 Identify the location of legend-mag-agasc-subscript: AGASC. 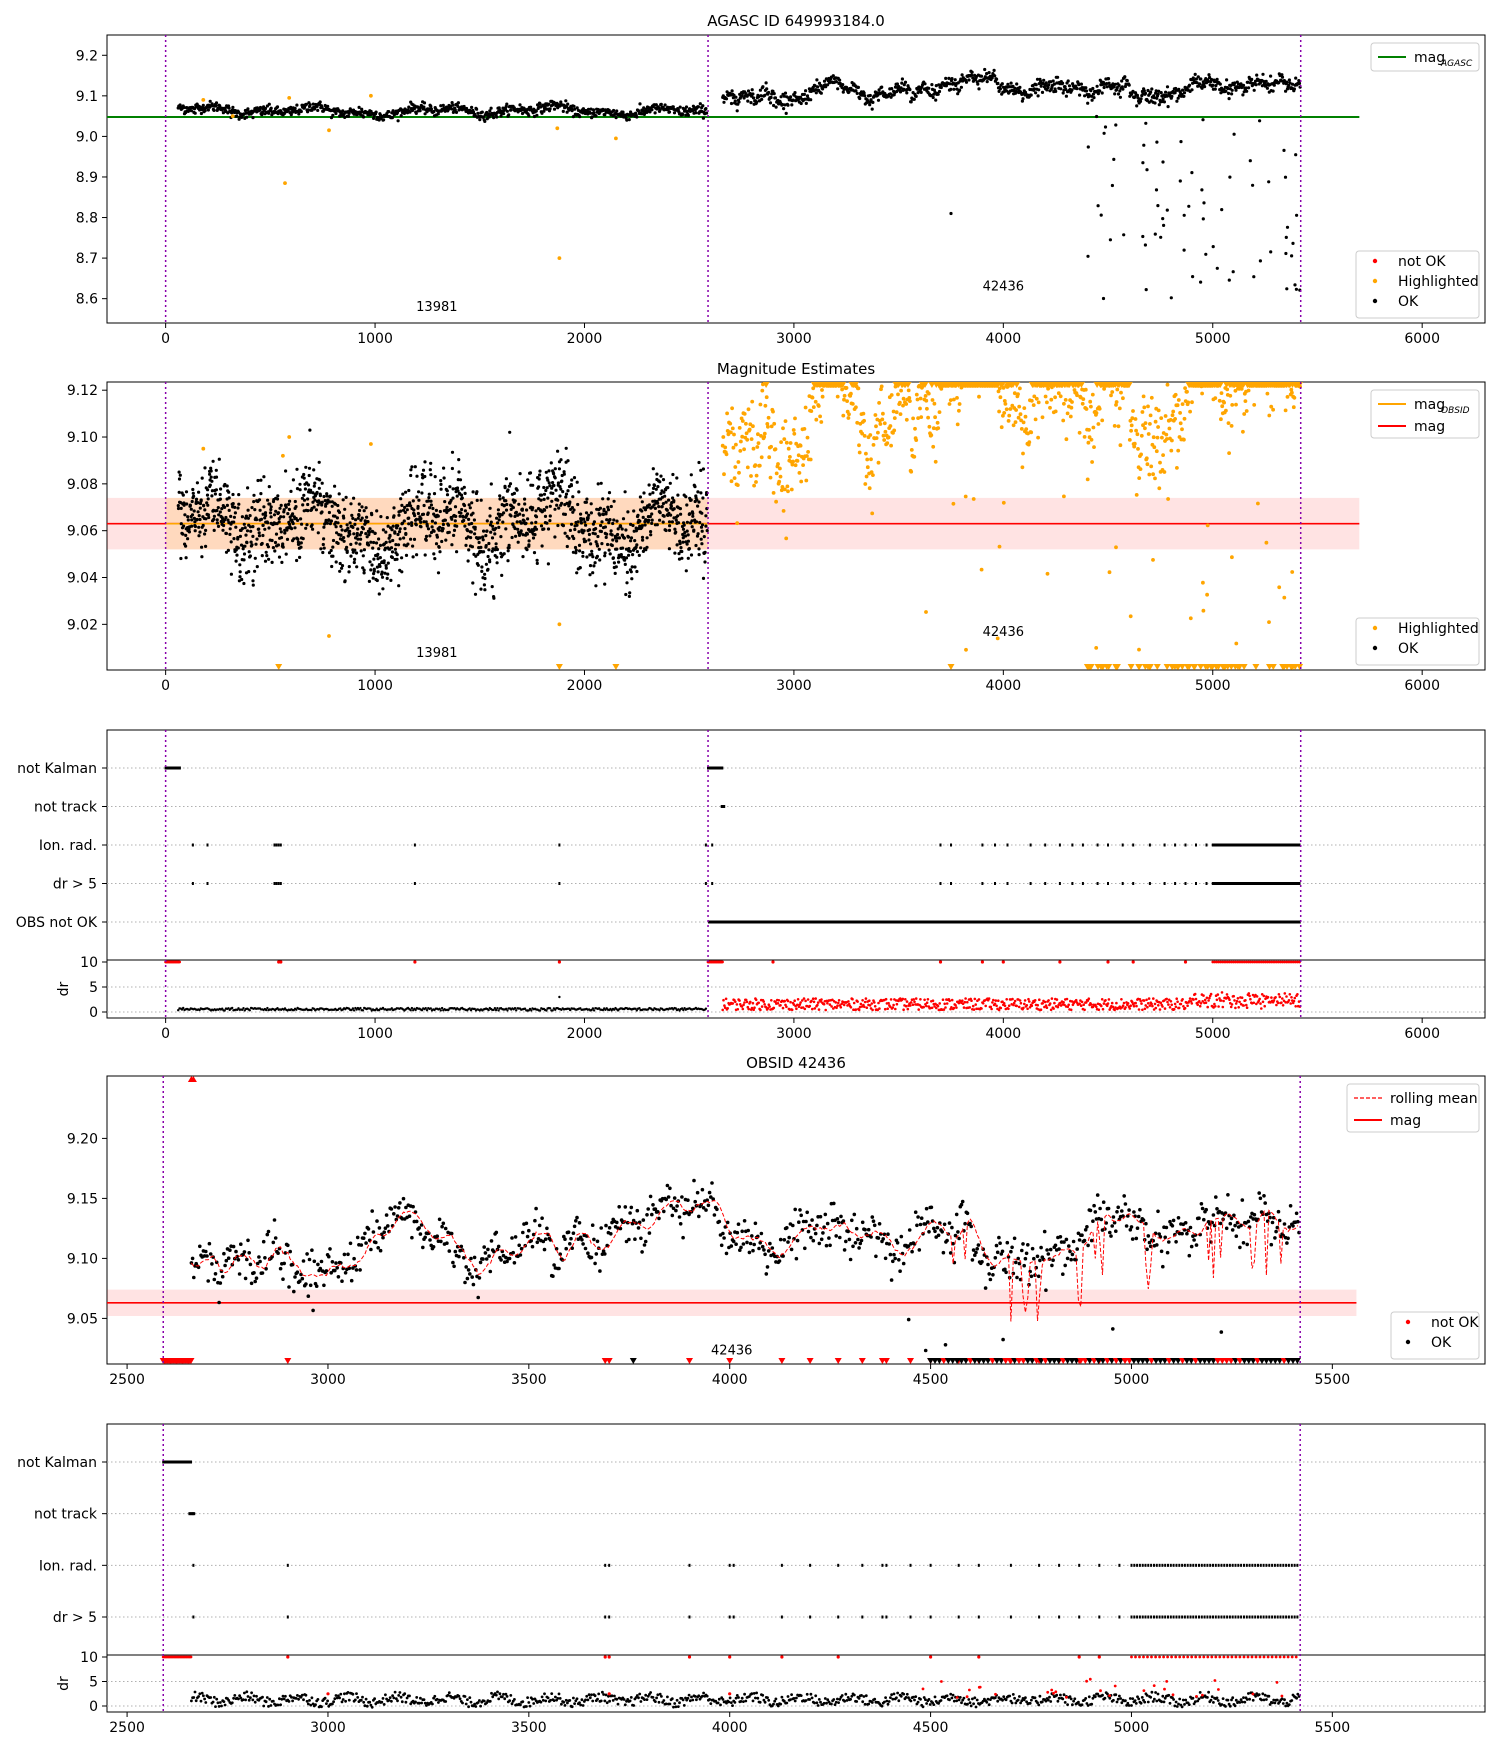
(1456, 64).